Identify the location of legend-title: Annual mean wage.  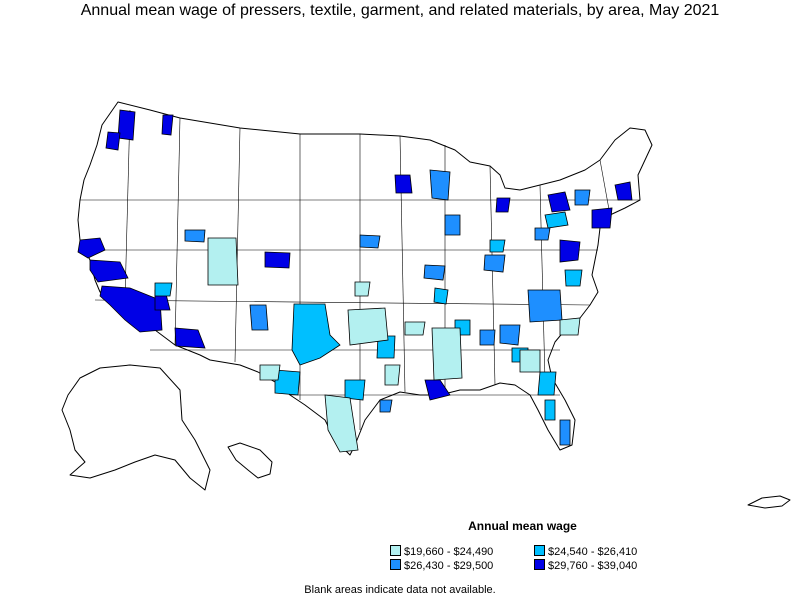
(522, 526).